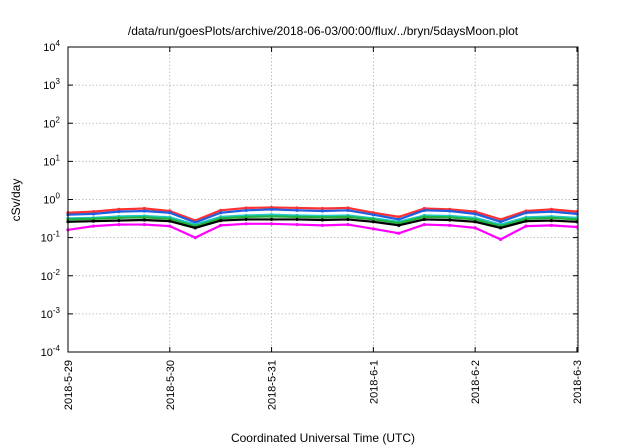 This screenshot has width=640, height=448. What do you see at coordinates (273, 385) in the screenshot?
I see `x-tick-label: 2018-5-31` at bounding box center [273, 385].